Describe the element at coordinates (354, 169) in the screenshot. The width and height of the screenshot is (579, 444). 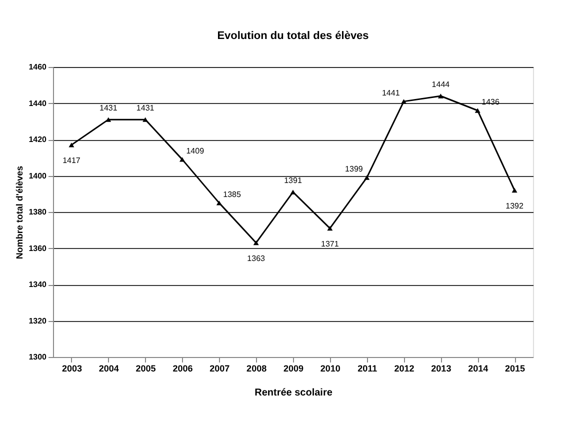
I see `data-label: 1399` at that location.